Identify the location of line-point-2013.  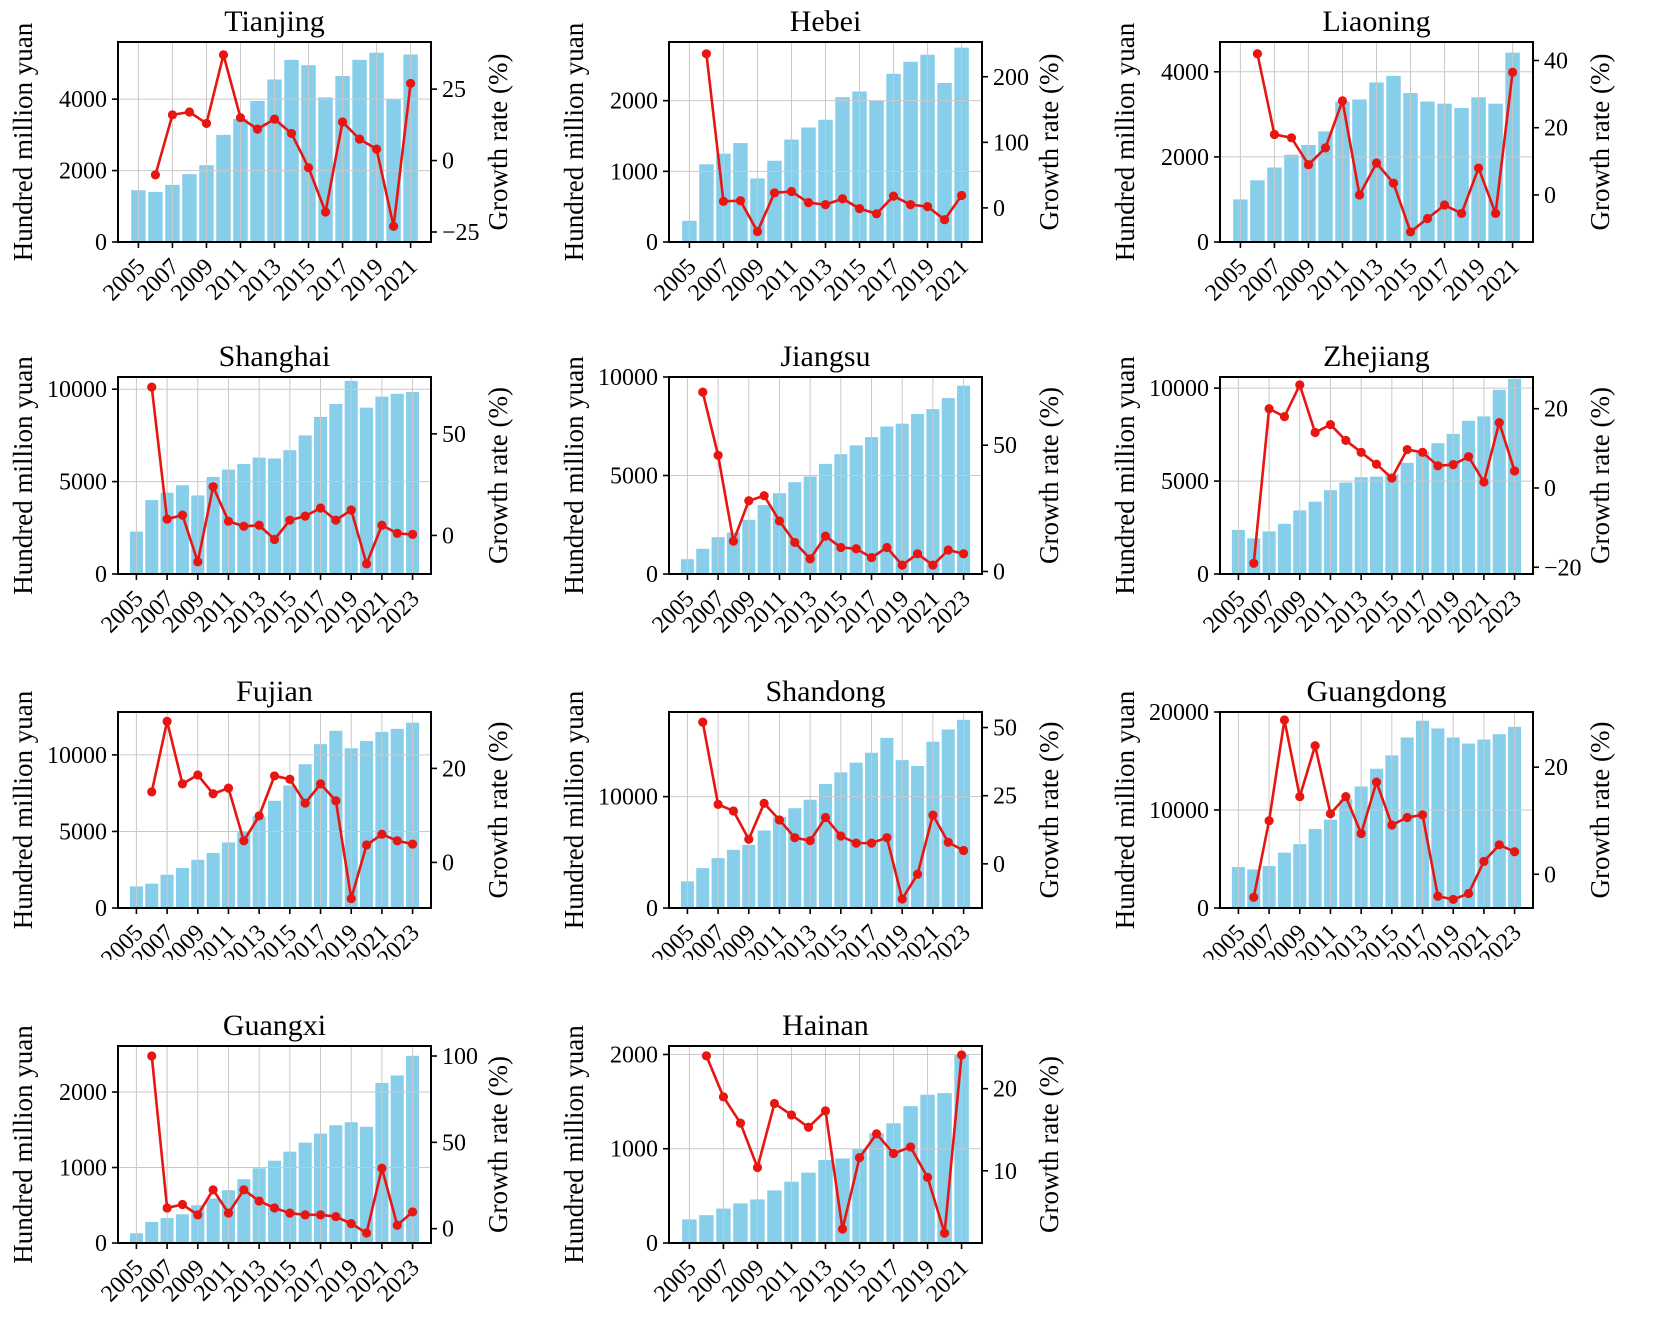
(1361, 833).